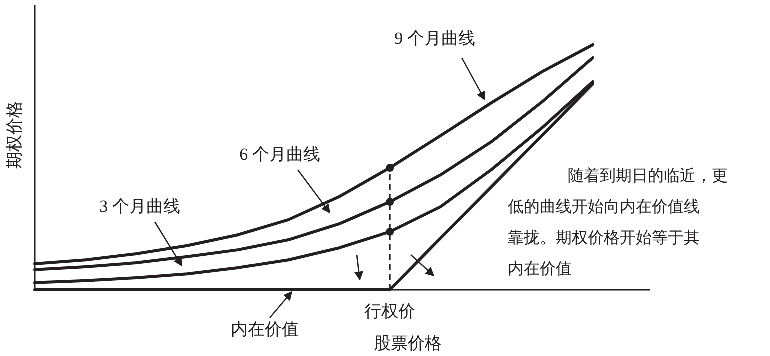  Describe the element at coordinates (140, 206) in the screenshot. I see `annotation: 3 个月曲线` at that location.